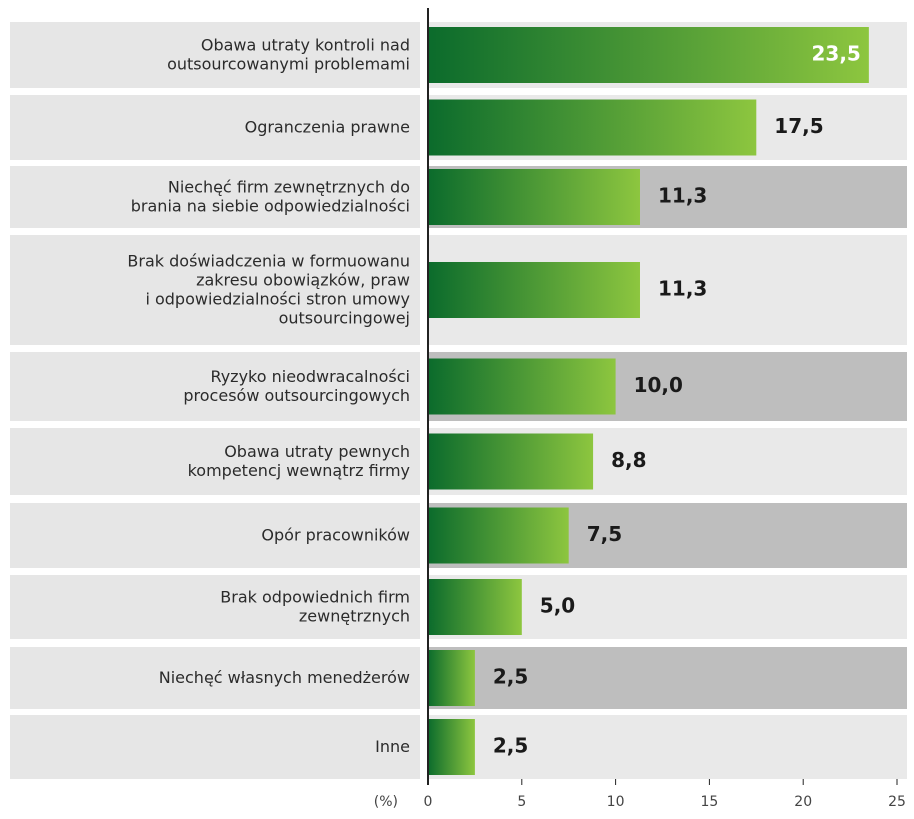 This screenshot has width=914, height=819. Describe the element at coordinates (303, 279) in the screenshot. I see `category-label-line: zakresu obowiązków, praw` at that location.